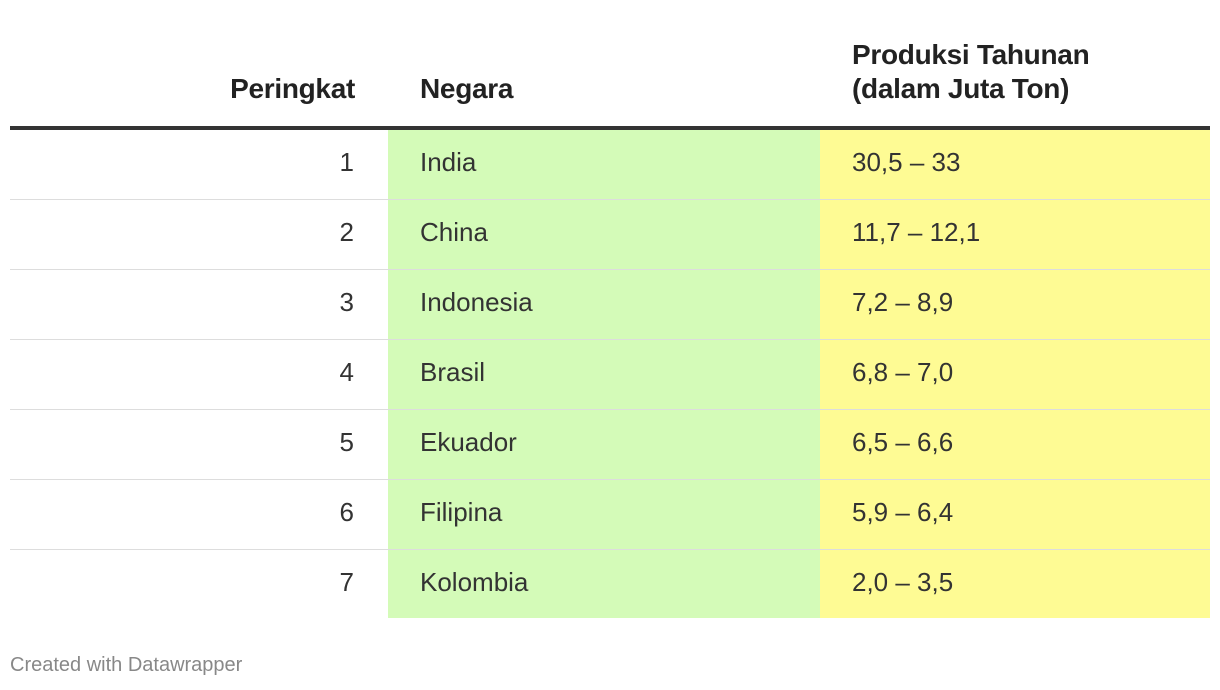  What do you see at coordinates (1015, 305) in the screenshot?
I see `cell-production: 7,2 – 8,9` at bounding box center [1015, 305].